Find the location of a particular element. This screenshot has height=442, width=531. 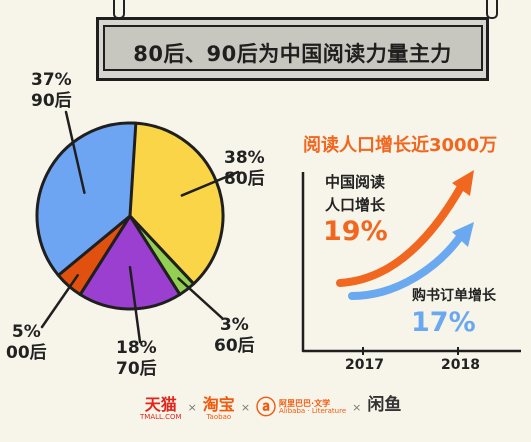

reading-population-label: 中国阅读 人口增长 is located at coordinates (355, 193).